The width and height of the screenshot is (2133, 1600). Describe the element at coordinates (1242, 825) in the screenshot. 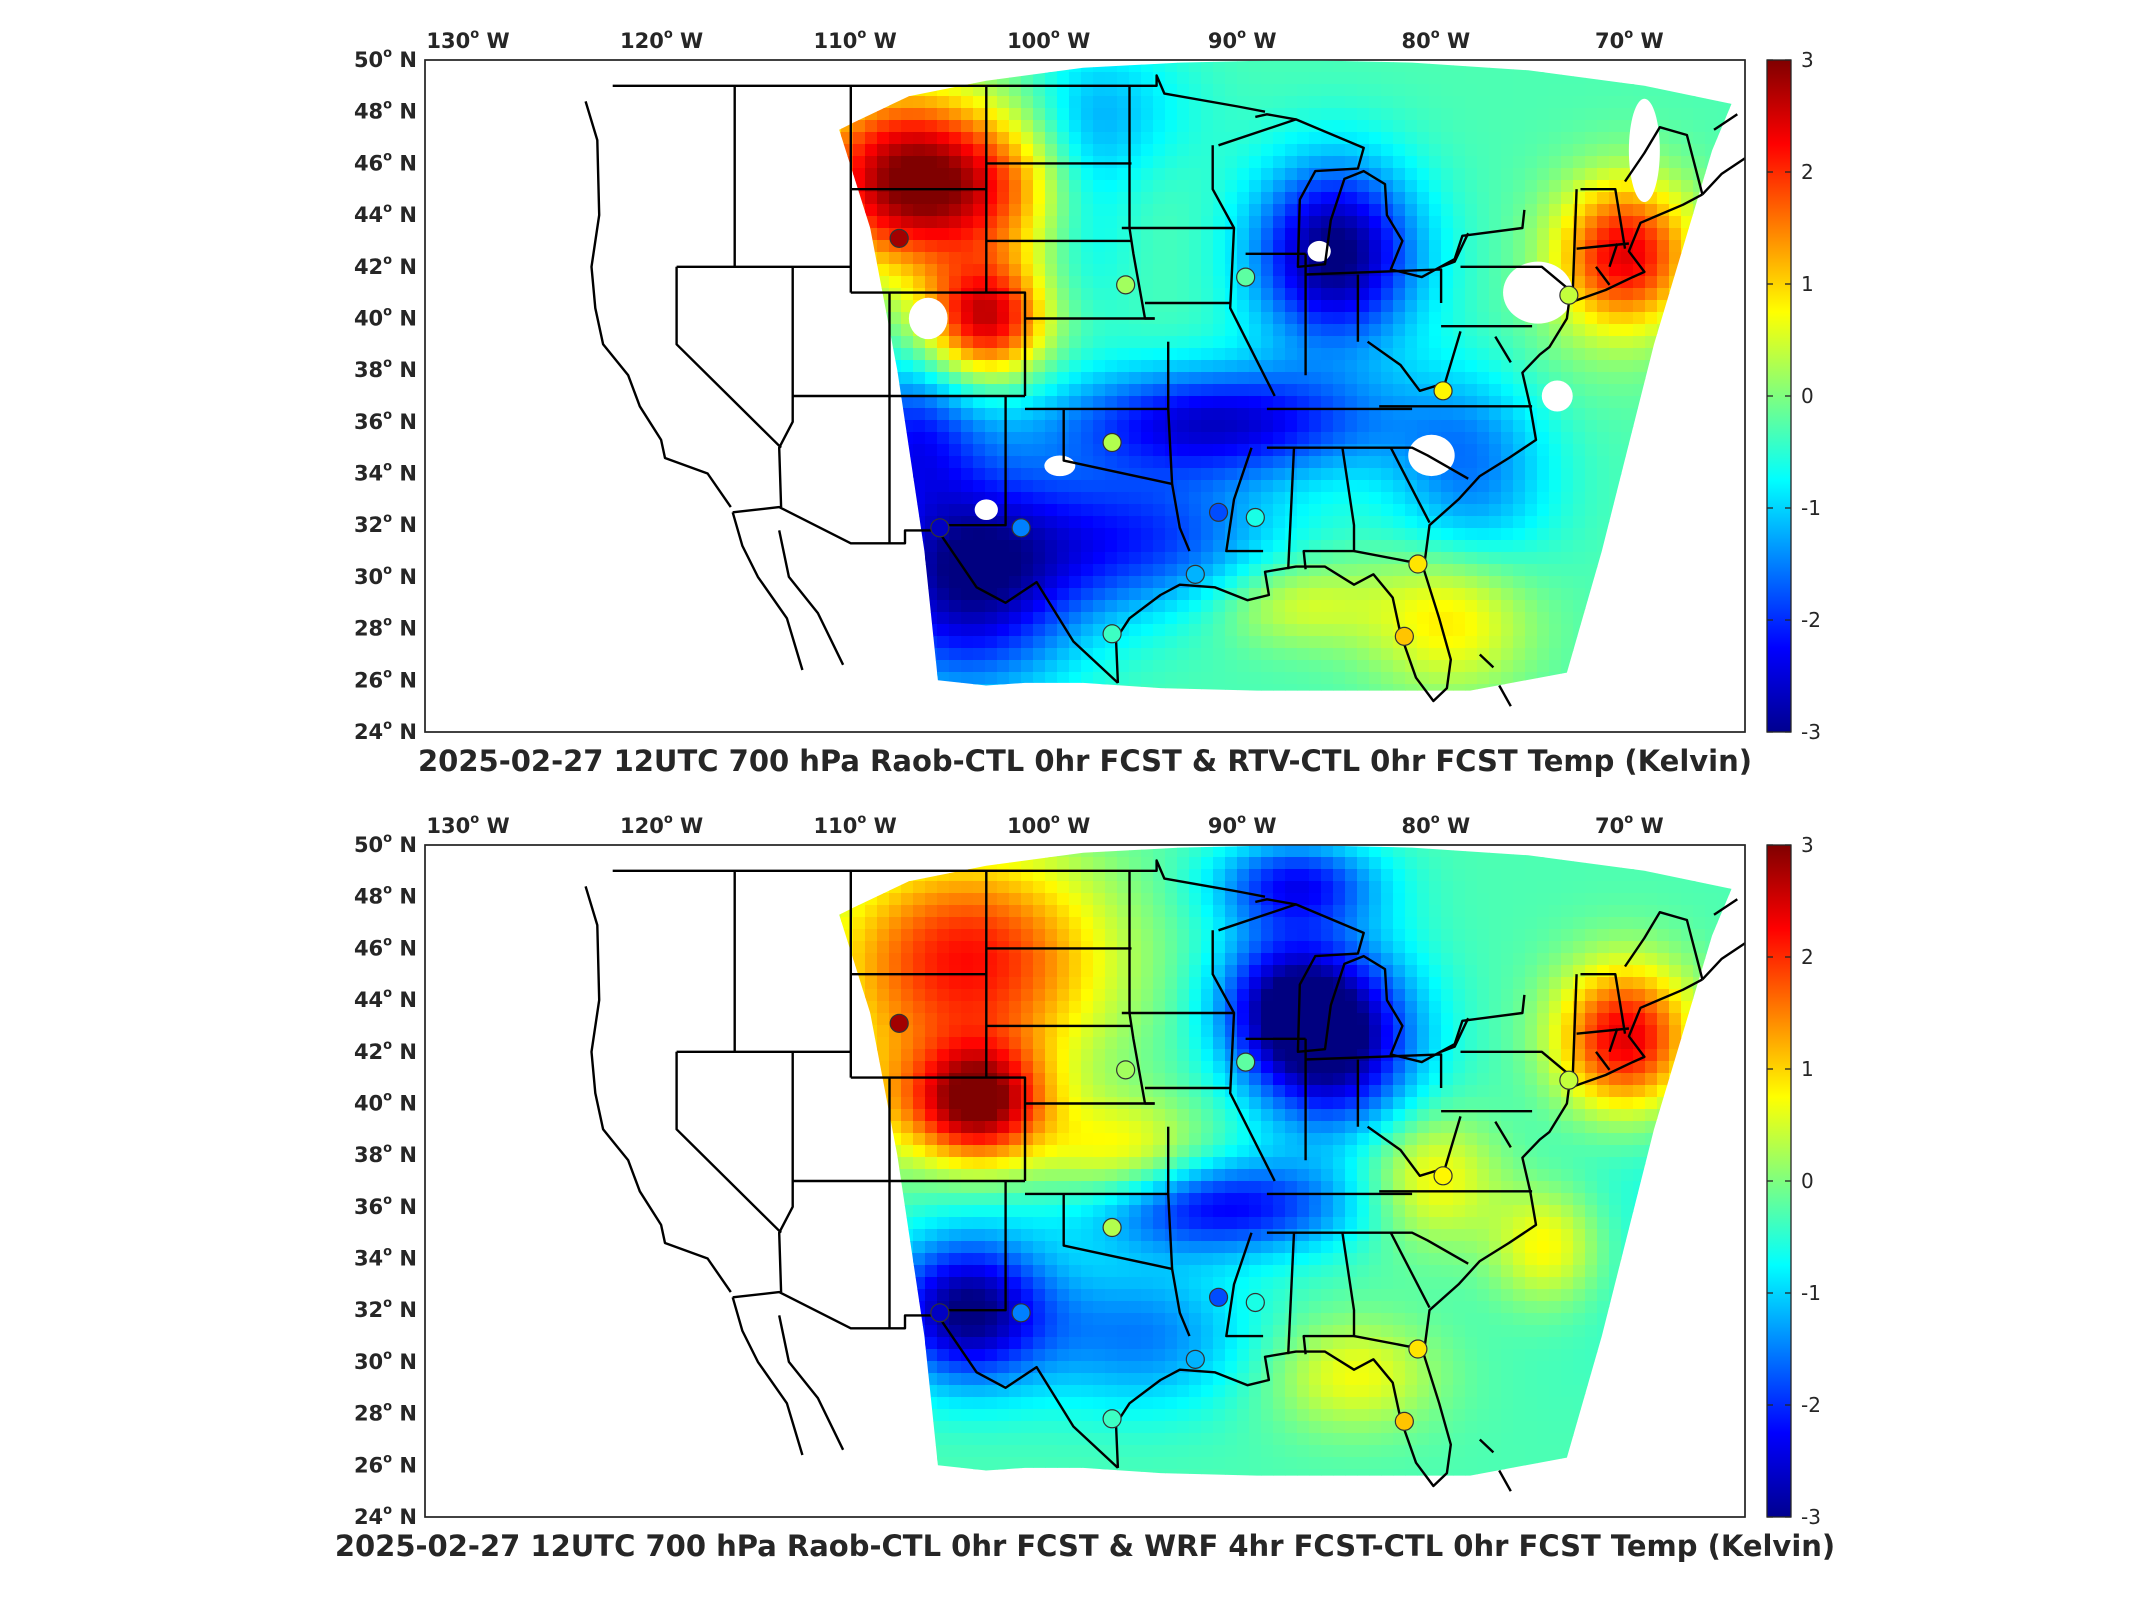

I see `longitude-tick-label: 90o W` at that location.